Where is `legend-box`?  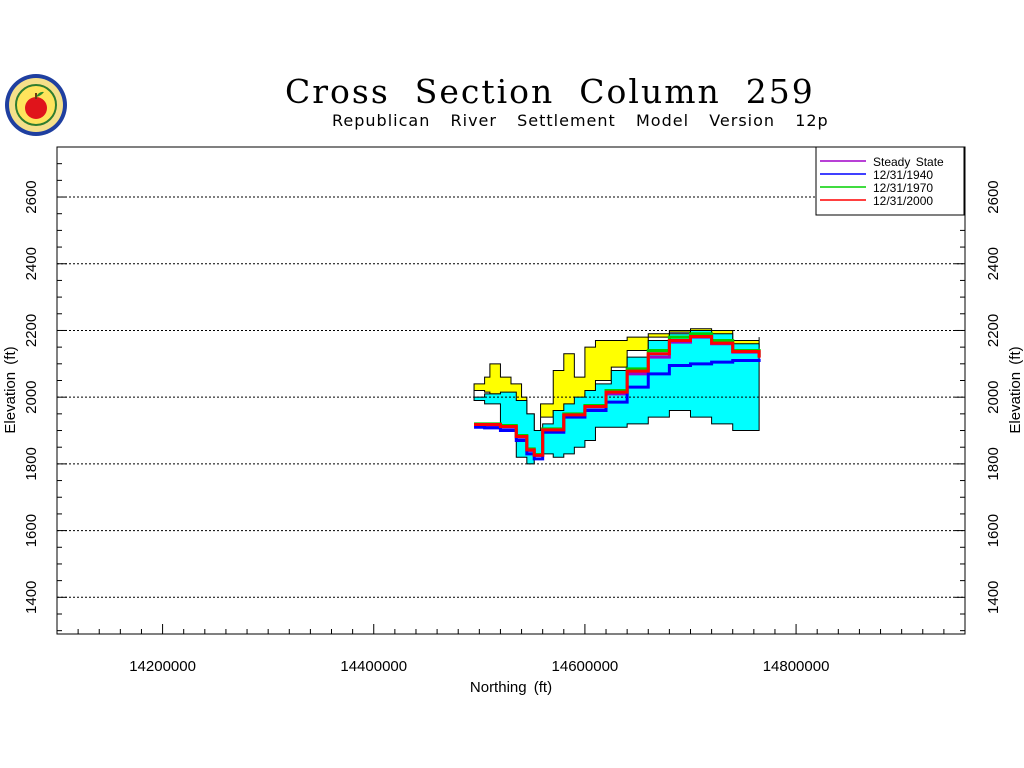
legend-box is located at coordinates (890, 181).